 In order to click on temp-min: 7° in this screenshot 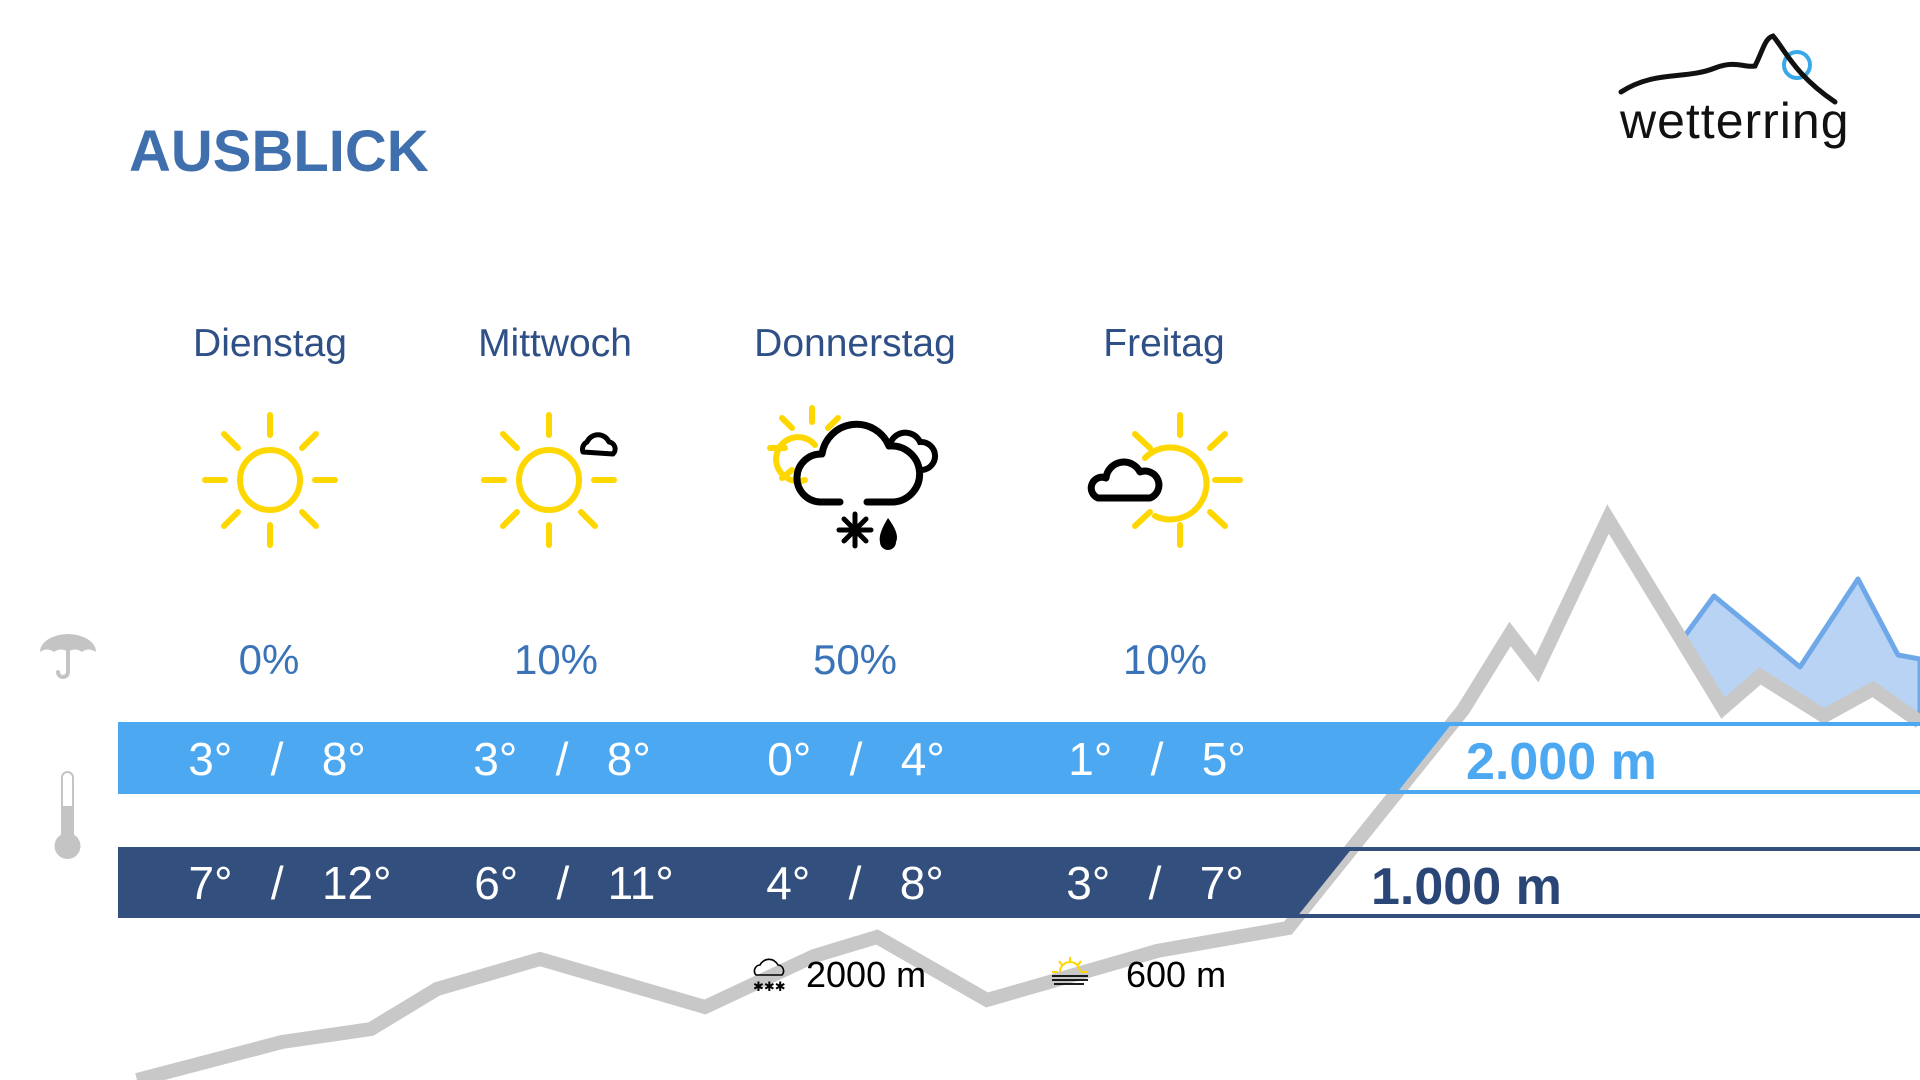, I will do `click(210, 883)`.